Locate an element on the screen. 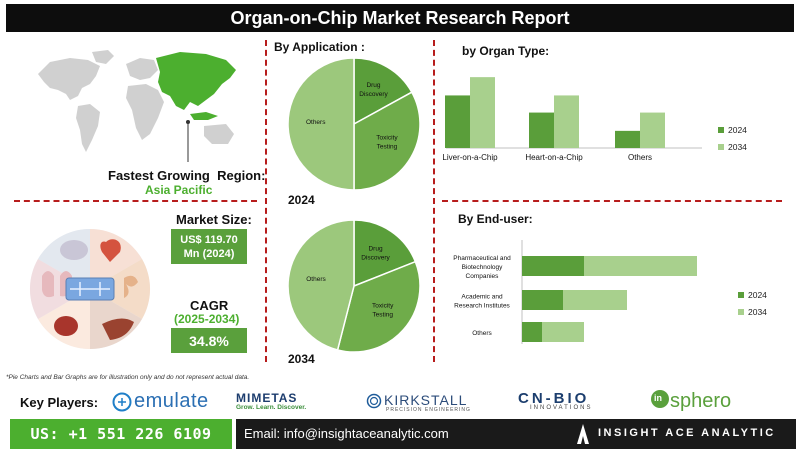 This screenshot has height=450, width=800. market-size-line2: Mn (2024) is located at coordinates (209, 253).